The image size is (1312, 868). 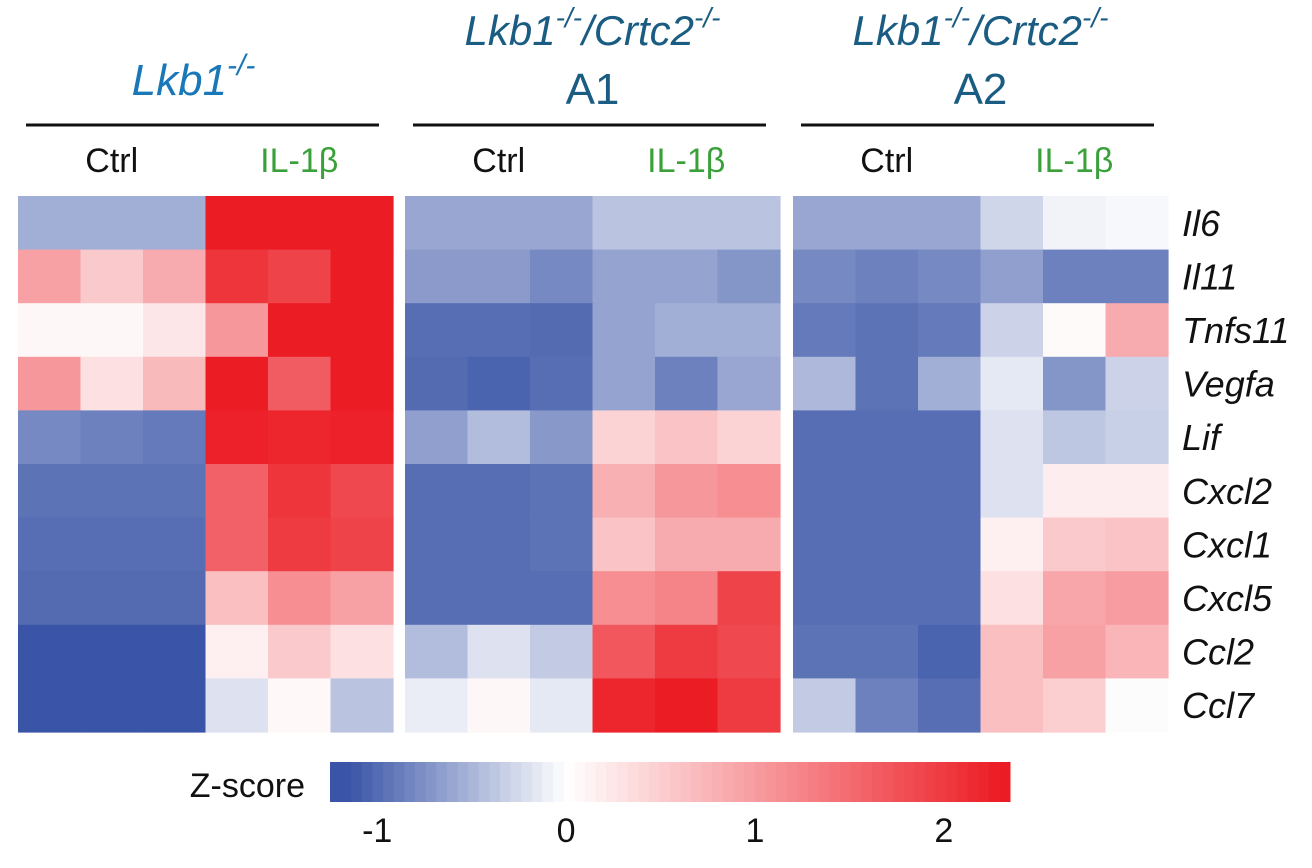 I want to click on cell-g1-r3-c4, so click(x=687, y=383).